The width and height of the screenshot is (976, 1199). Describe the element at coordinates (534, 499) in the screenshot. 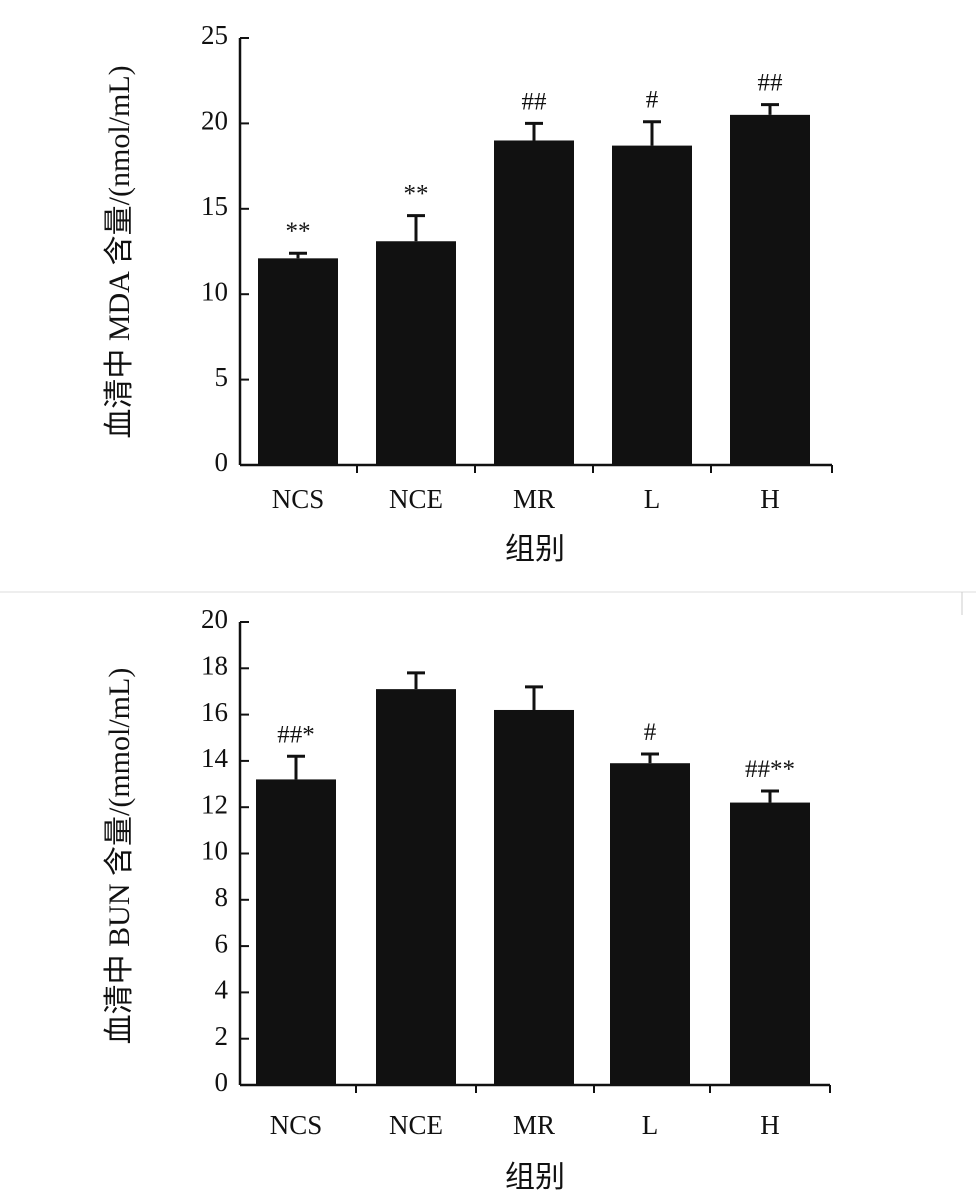

I see `mda-x-tick-label: MR` at that location.